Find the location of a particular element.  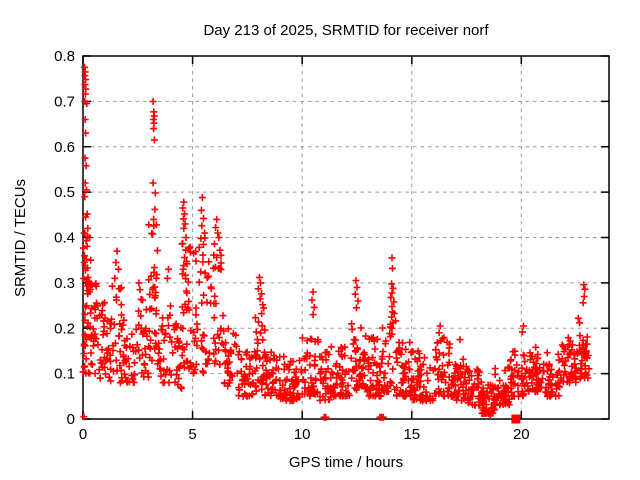

x-tick-label: 10 is located at coordinates (302, 434).